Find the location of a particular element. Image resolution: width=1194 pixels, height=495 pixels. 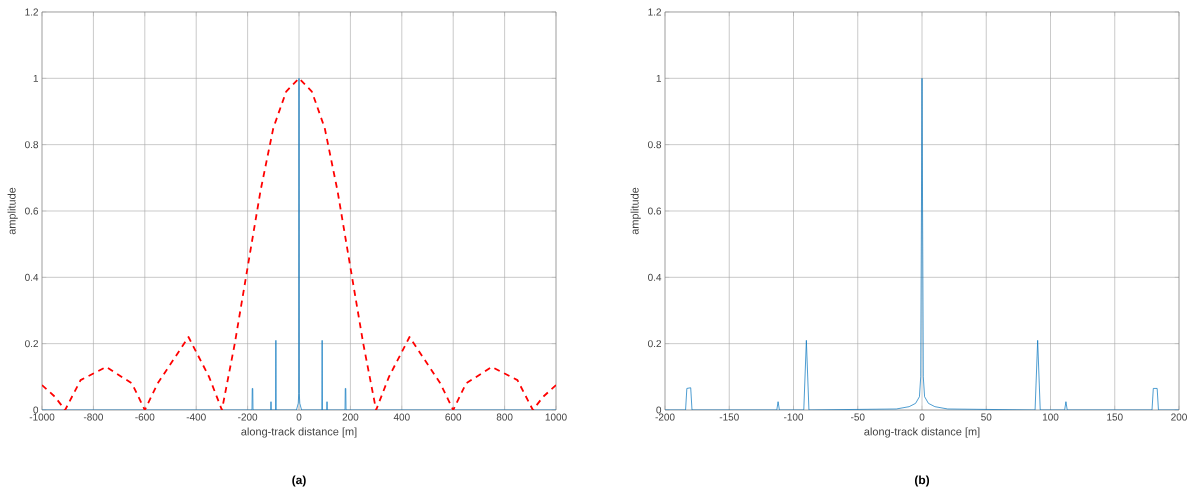

x-tick-label: -100 is located at coordinates (793, 417).